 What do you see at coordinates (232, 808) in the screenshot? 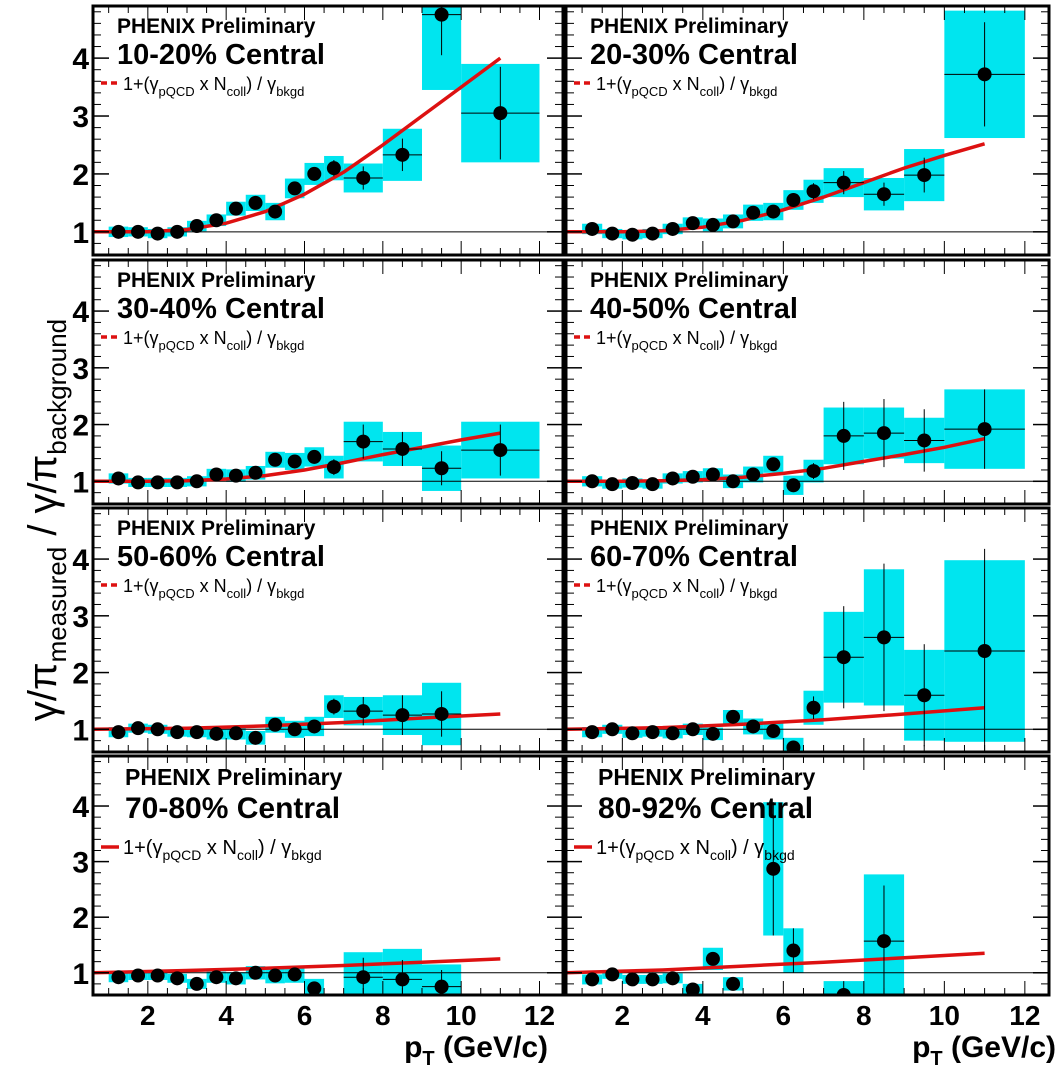
I see `panel-title: 70-80% Central` at bounding box center [232, 808].